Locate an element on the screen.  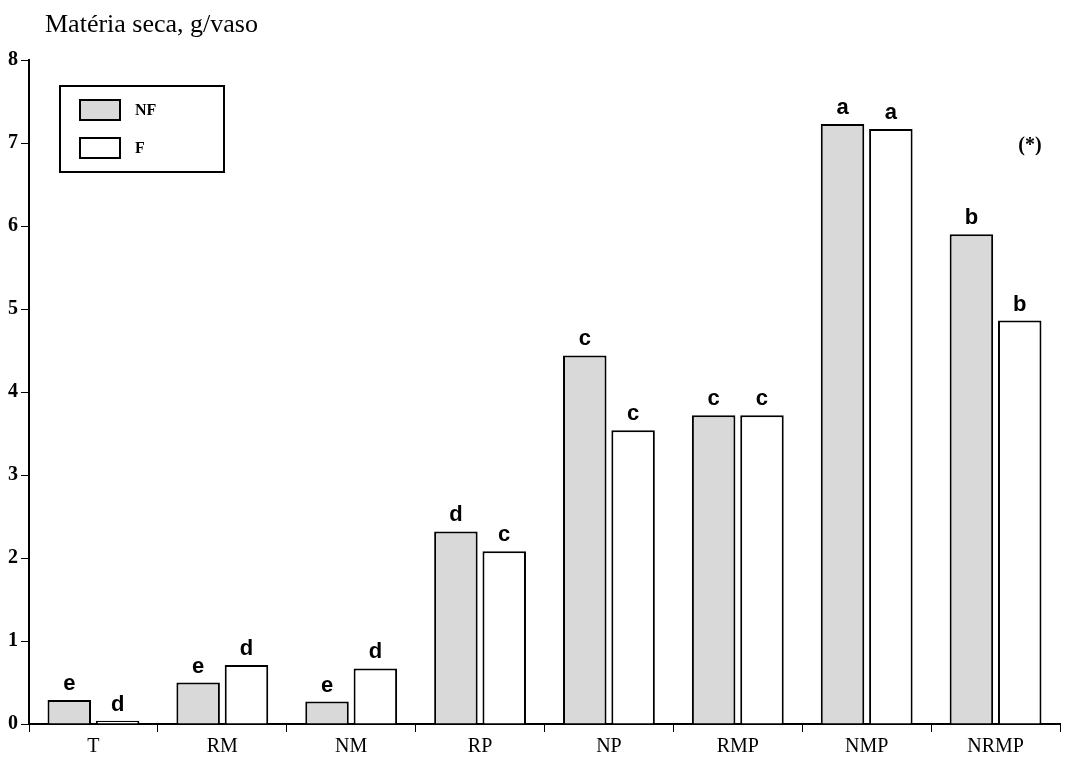
y-tick-label: 4 is located at coordinates (13, 390).